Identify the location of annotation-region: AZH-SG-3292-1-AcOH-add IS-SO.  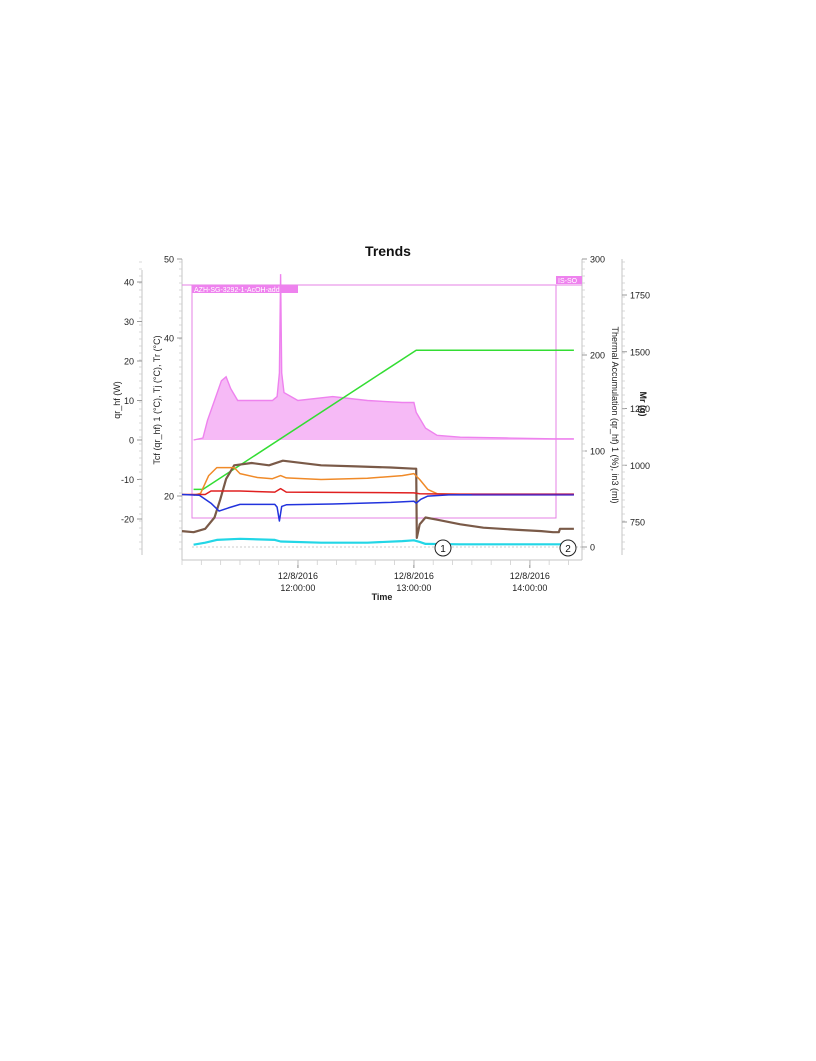
(382, 397).